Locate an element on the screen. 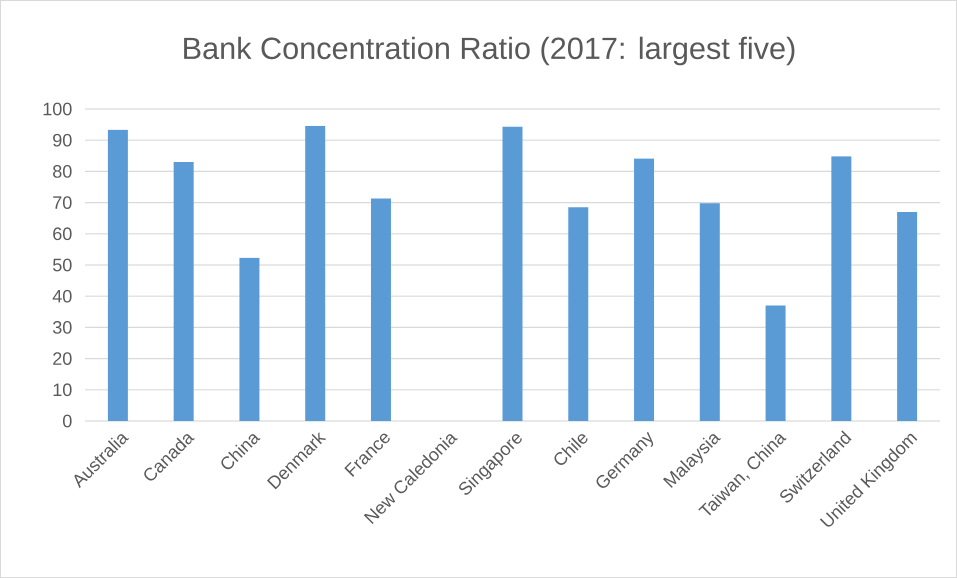  y-tick-label: 0 is located at coordinates (67, 421).